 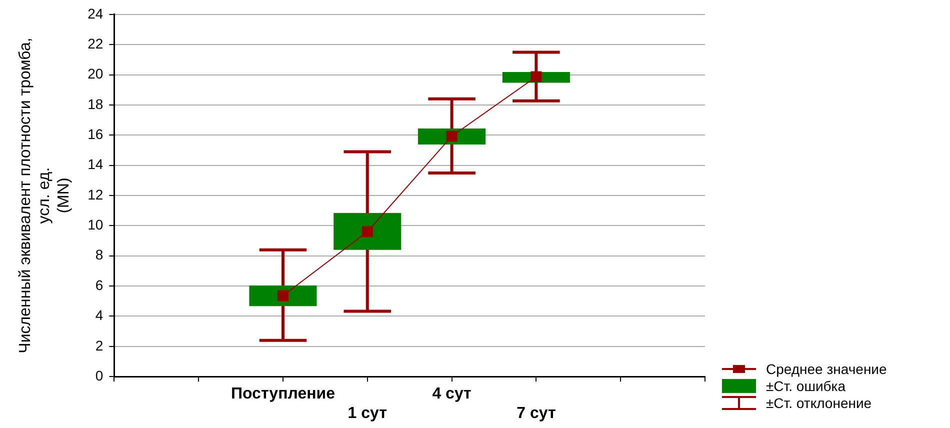 I want to click on y-tick-label: 14, so click(x=96, y=164).